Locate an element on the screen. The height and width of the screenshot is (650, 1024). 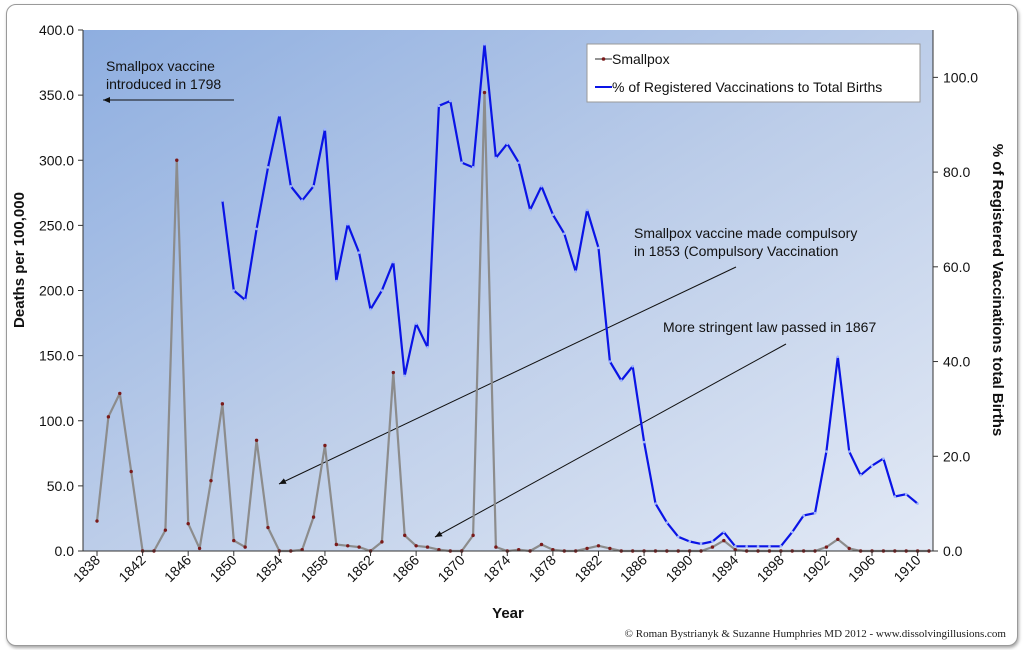
x-tick-label: 1874 is located at coordinates (496, 568).